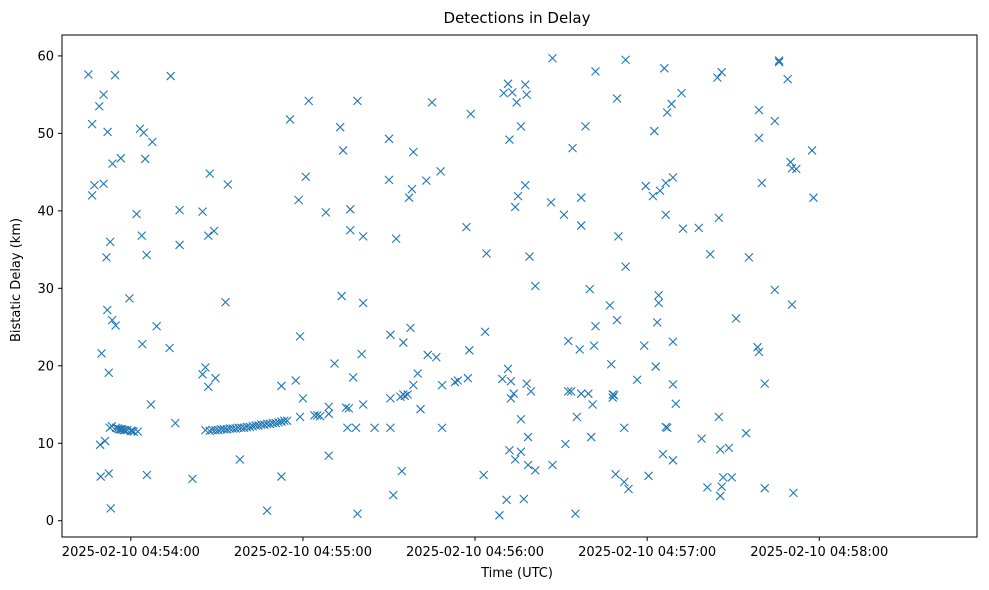 This screenshot has width=989, height=590. I want to click on x-tick-label: 2025-02-10 04:58:00, so click(819, 552).